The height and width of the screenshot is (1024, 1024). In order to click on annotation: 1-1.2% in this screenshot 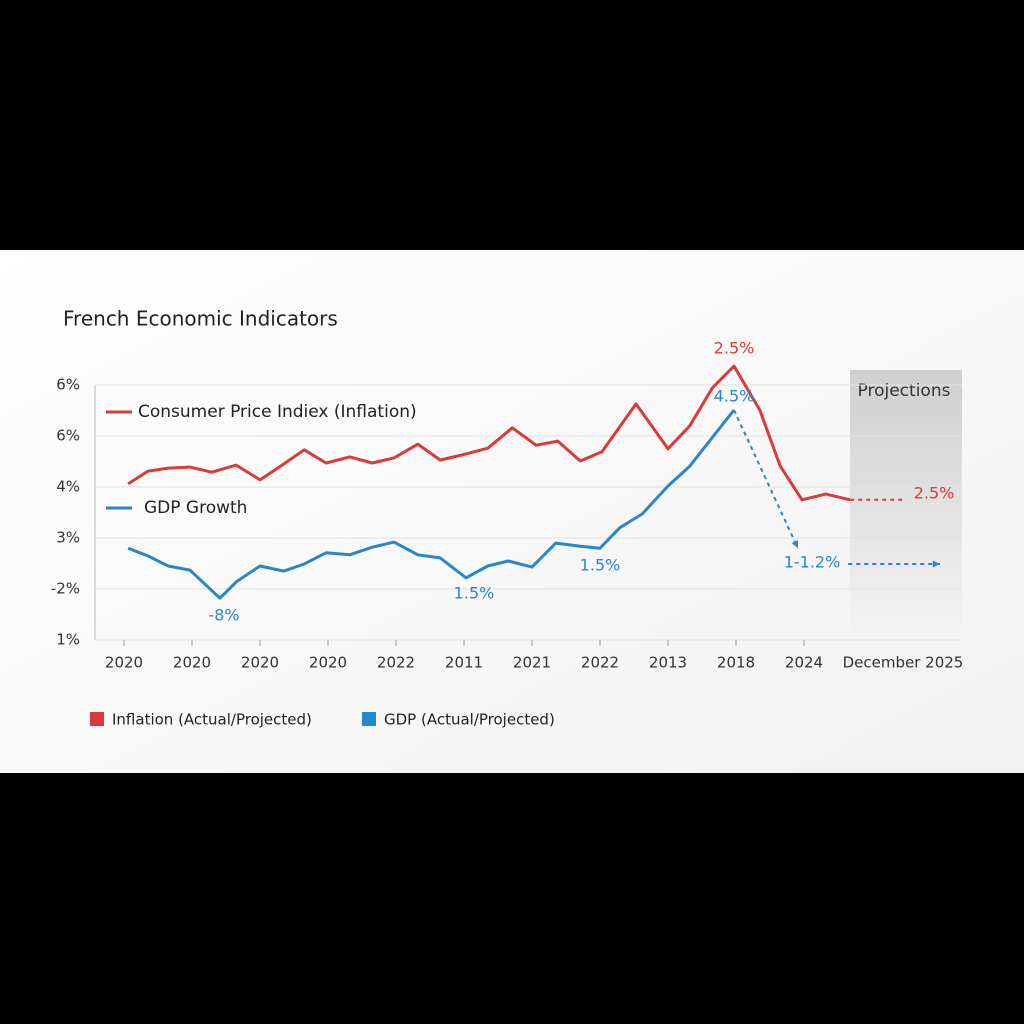, I will do `click(812, 562)`.